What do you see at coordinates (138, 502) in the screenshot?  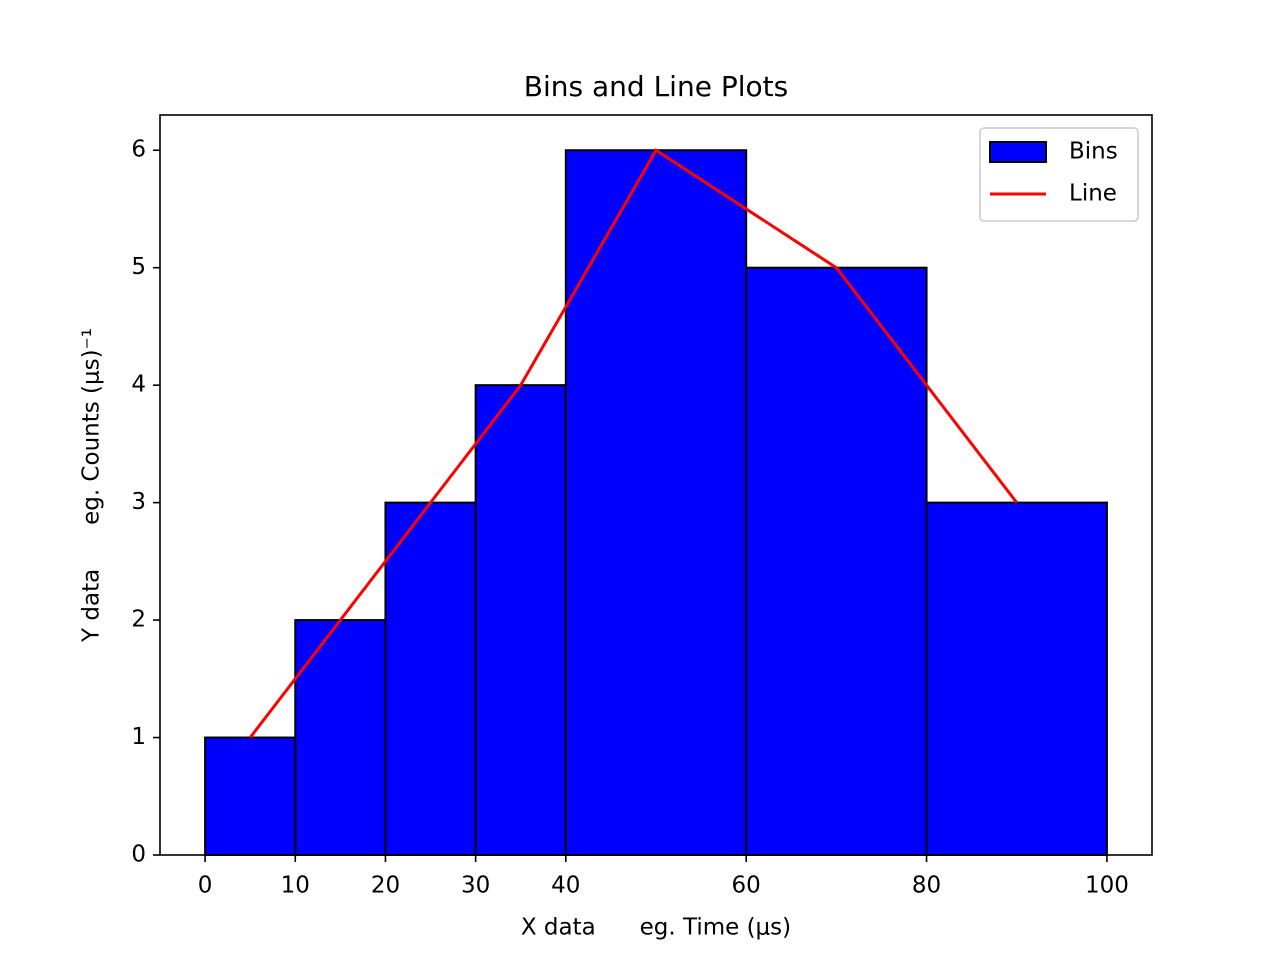 I see `y-tick-label: 3` at bounding box center [138, 502].